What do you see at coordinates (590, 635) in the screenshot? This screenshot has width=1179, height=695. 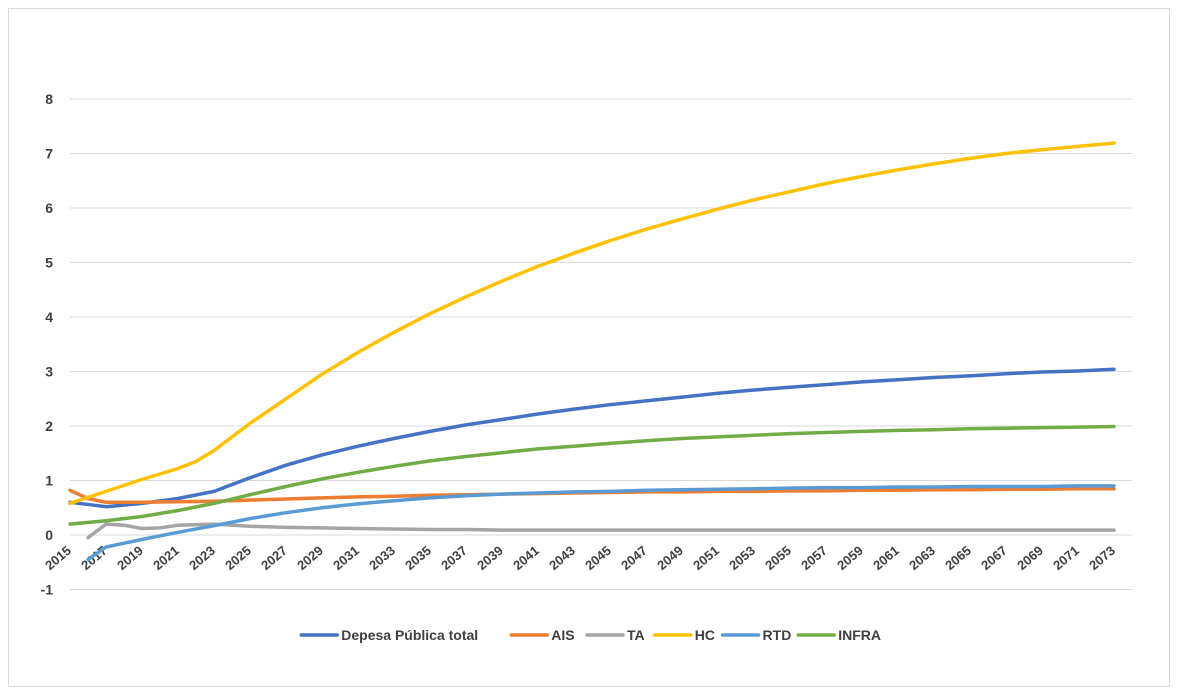 I see `legend: Depesa Pública total AIS TA HC RTD INFRA` at bounding box center [590, 635].